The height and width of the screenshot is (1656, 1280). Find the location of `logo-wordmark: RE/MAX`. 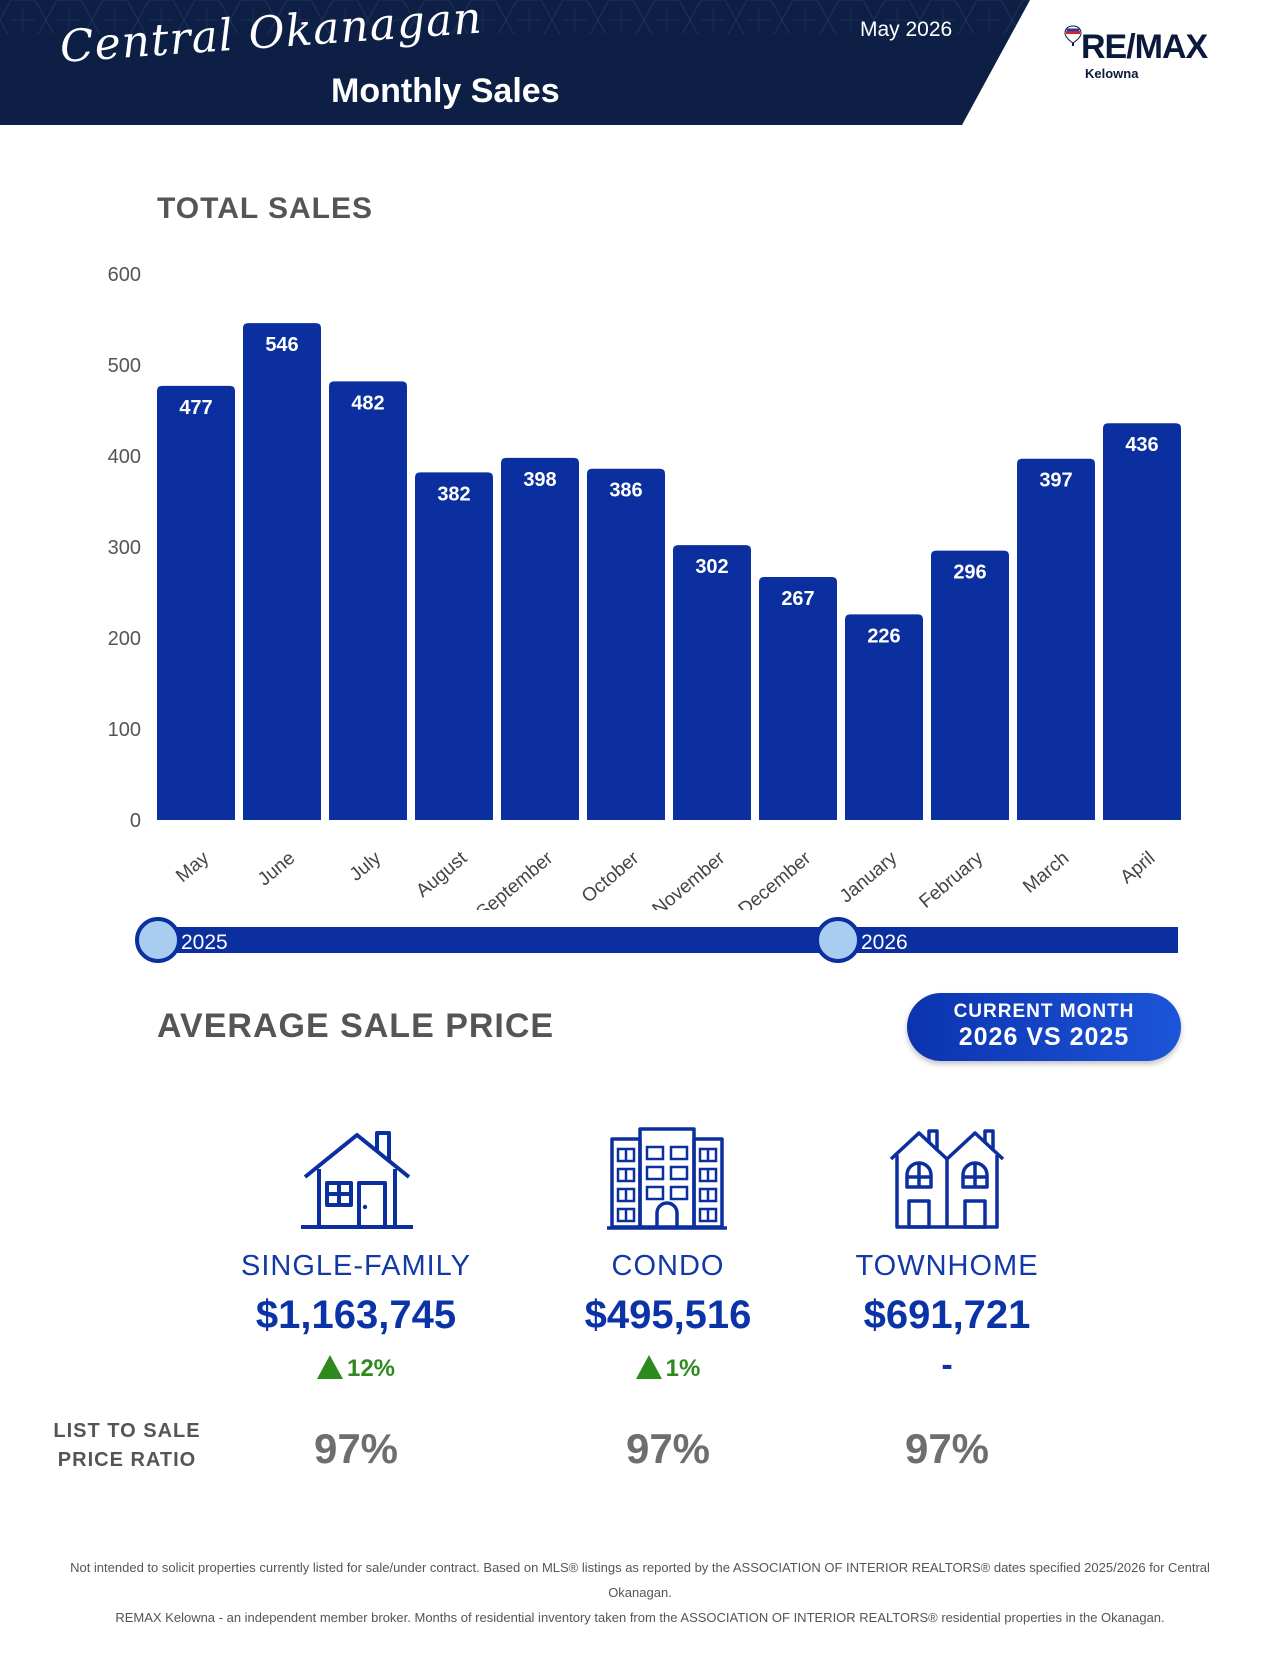

logo-wordmark: RE/MAX is located at coordinates (1144, 47).